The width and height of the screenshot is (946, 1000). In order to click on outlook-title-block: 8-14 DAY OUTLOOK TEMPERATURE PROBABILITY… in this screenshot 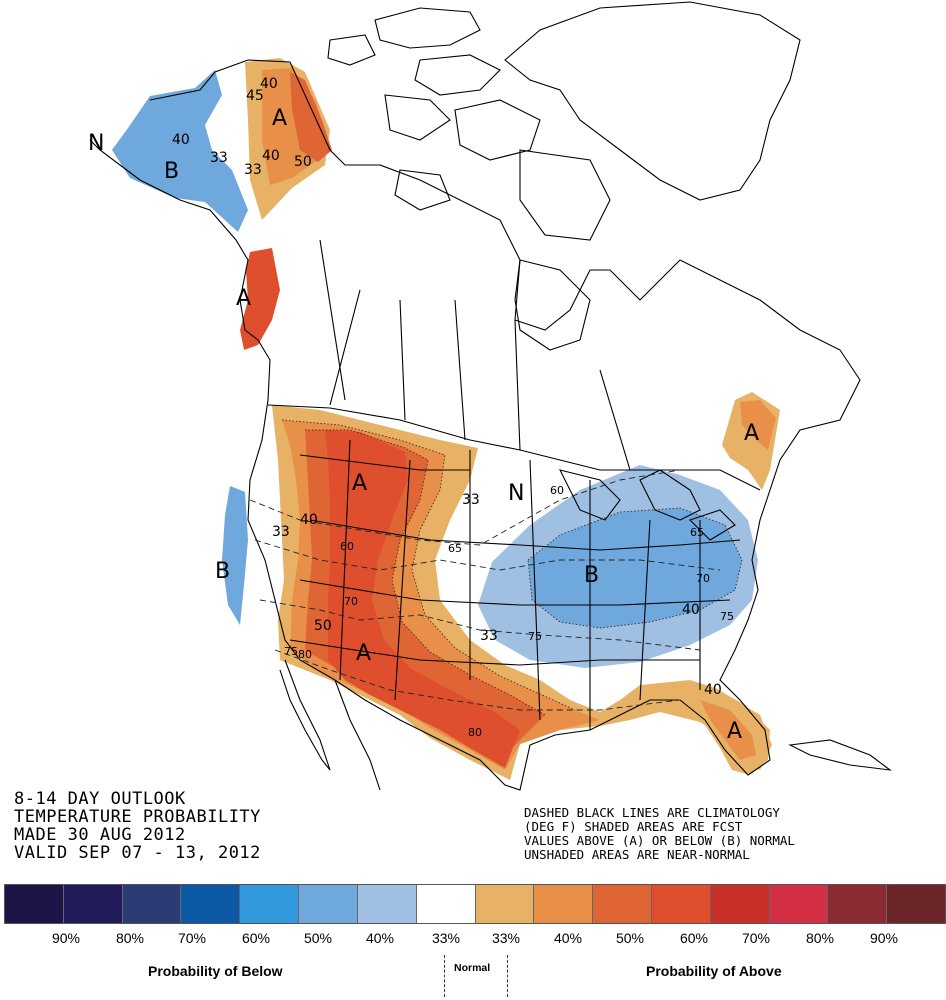, I will do `click(137, 826)`.